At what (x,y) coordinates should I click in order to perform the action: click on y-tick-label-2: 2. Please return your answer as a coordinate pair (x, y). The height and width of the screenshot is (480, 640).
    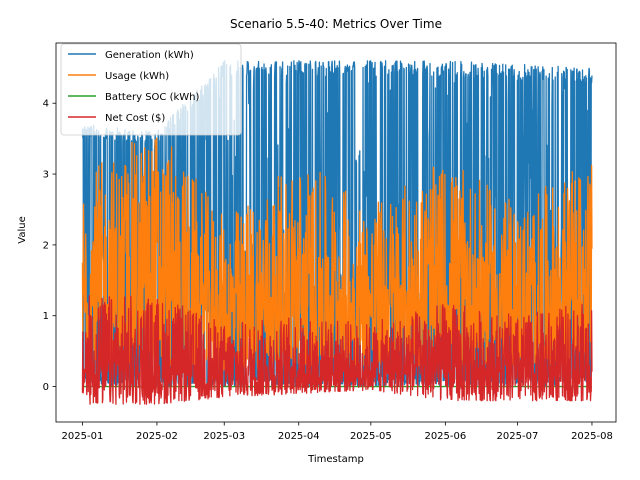
    Looking at the image, I should click on (46, 245).